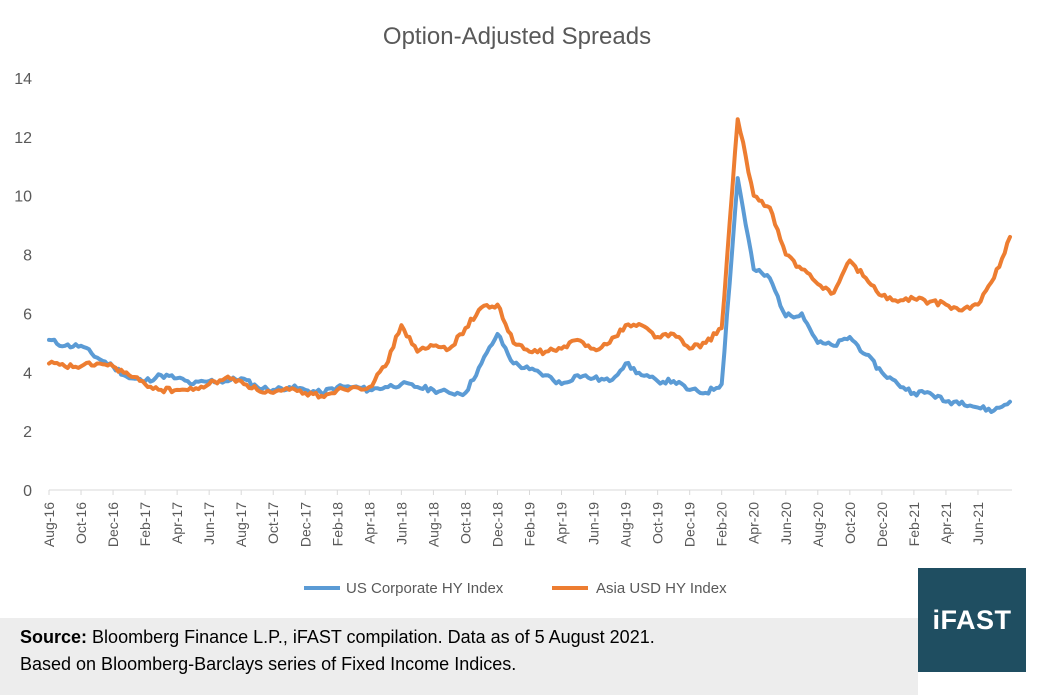 The image size is (1047, 695). What do you see at coordinates (27, 491) in the screenshot?
I see `y-tick-label: 0` at bounding box center [27, 491].